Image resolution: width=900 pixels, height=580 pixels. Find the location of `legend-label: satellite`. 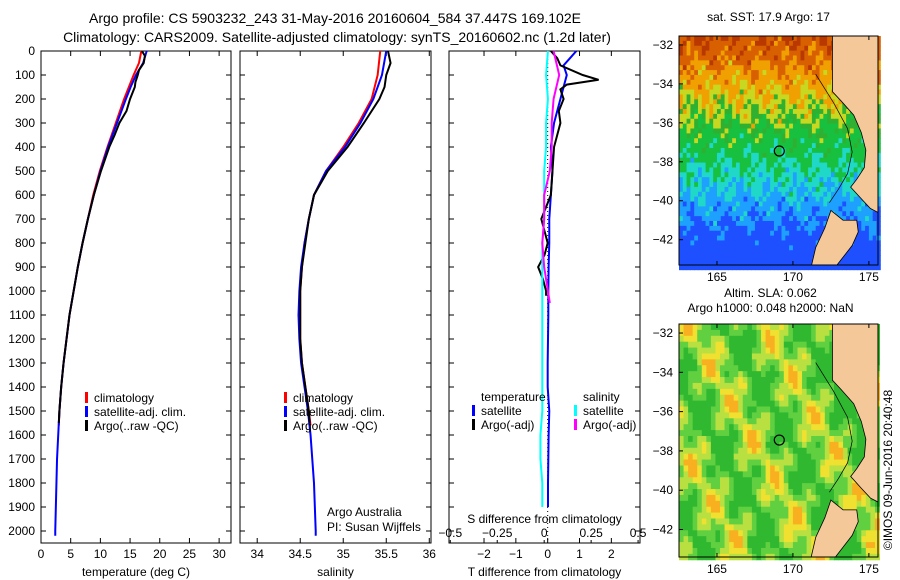

legend-label: satellite is located at coordinates (603, 411).